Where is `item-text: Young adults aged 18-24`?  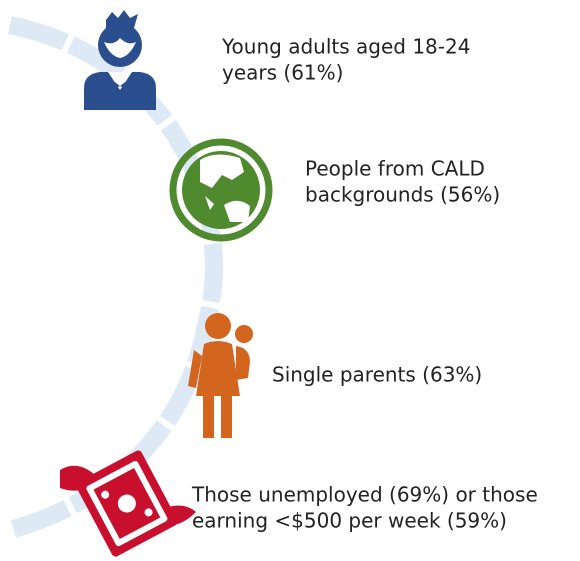
item-text: Young adults aged 18-24 is located at coordinates (345, 47).